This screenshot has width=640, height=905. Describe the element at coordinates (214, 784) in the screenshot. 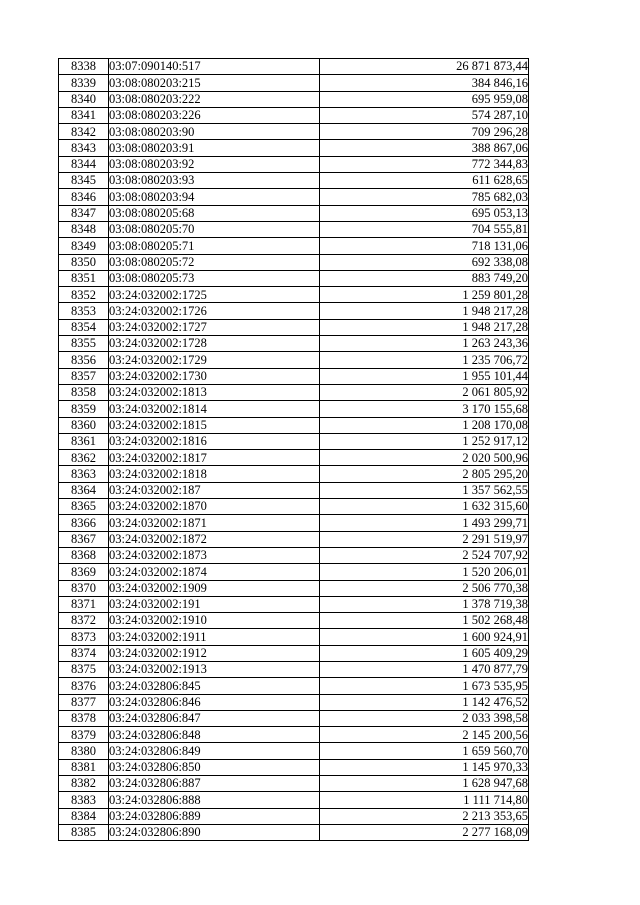

I see `cadastral-number-cell: 03:24:032806:887` at that location.